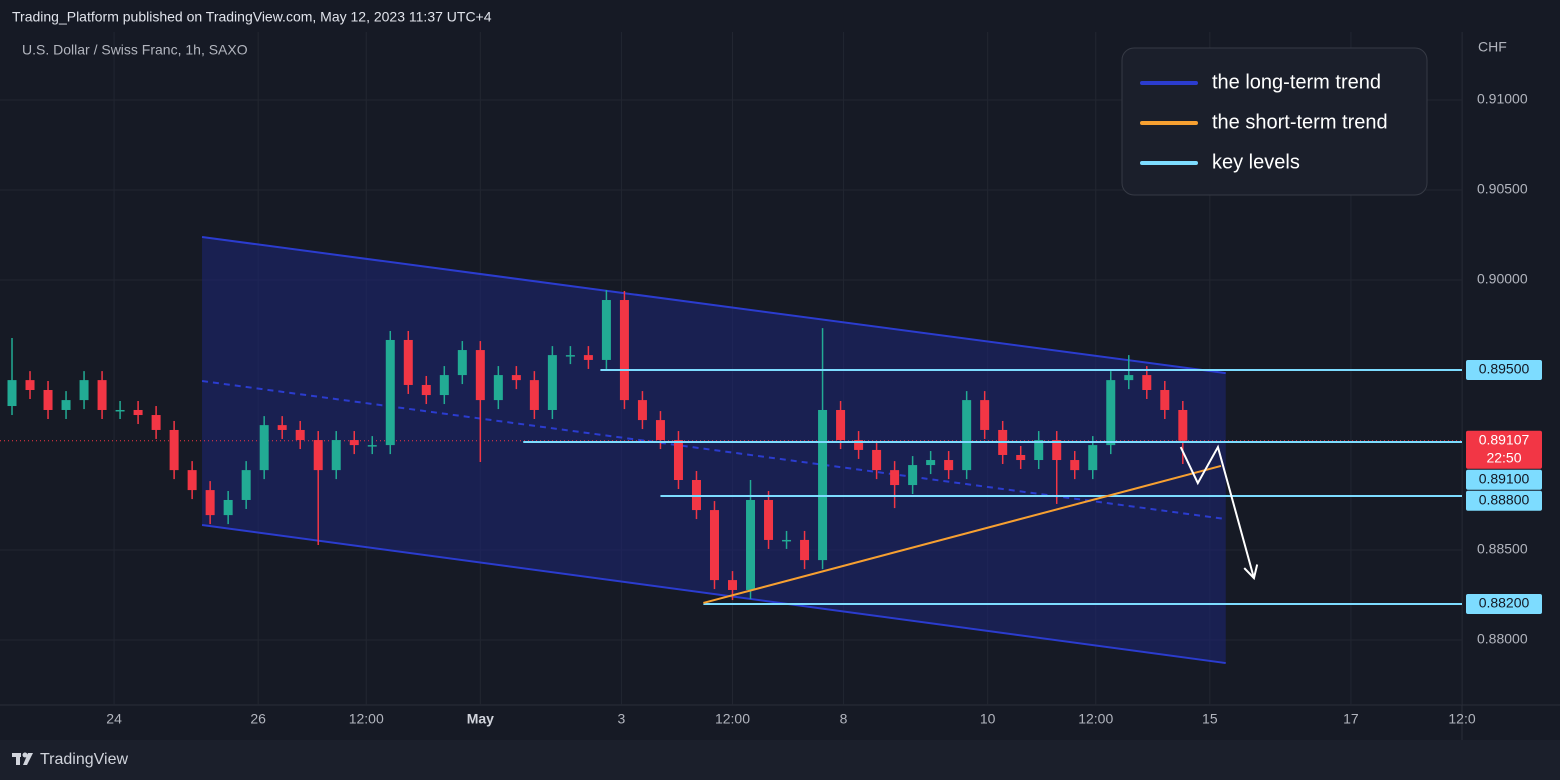  I want to click on last-price-tag-text: 22:50, so click(1503, 457).